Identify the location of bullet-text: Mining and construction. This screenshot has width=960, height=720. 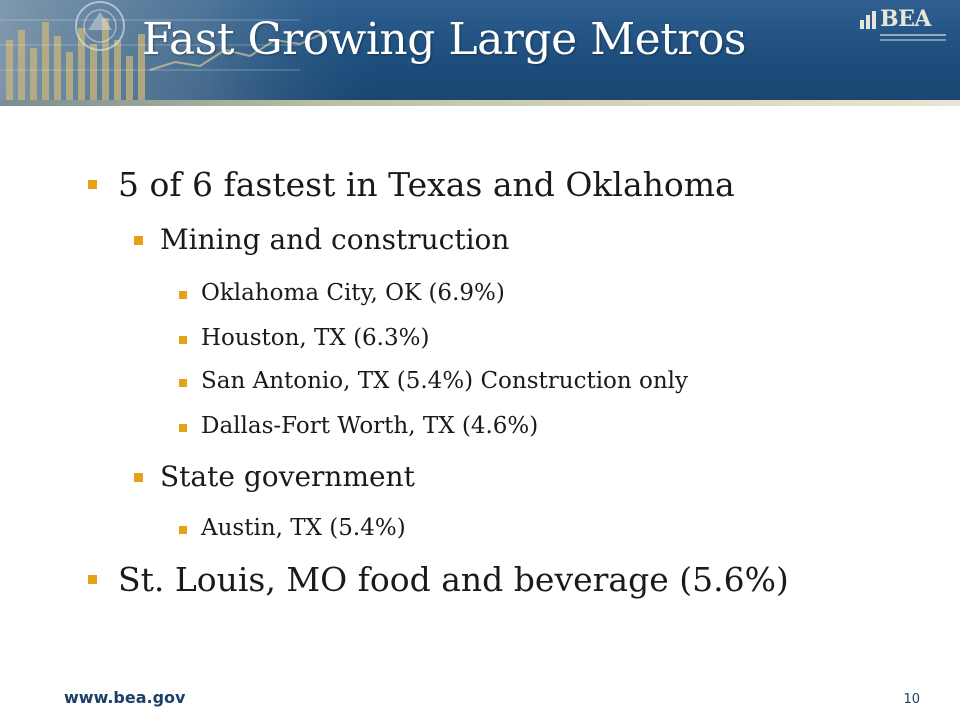
(335, 239).